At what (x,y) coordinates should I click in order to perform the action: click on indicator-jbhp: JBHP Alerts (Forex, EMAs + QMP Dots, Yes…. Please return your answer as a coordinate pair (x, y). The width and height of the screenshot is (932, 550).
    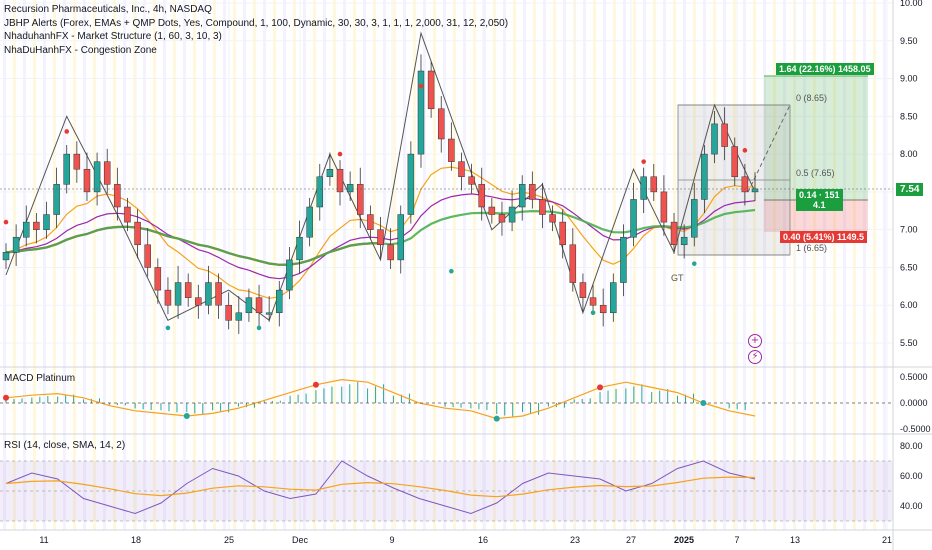
    Looking at the image, I should click on (256, 23).